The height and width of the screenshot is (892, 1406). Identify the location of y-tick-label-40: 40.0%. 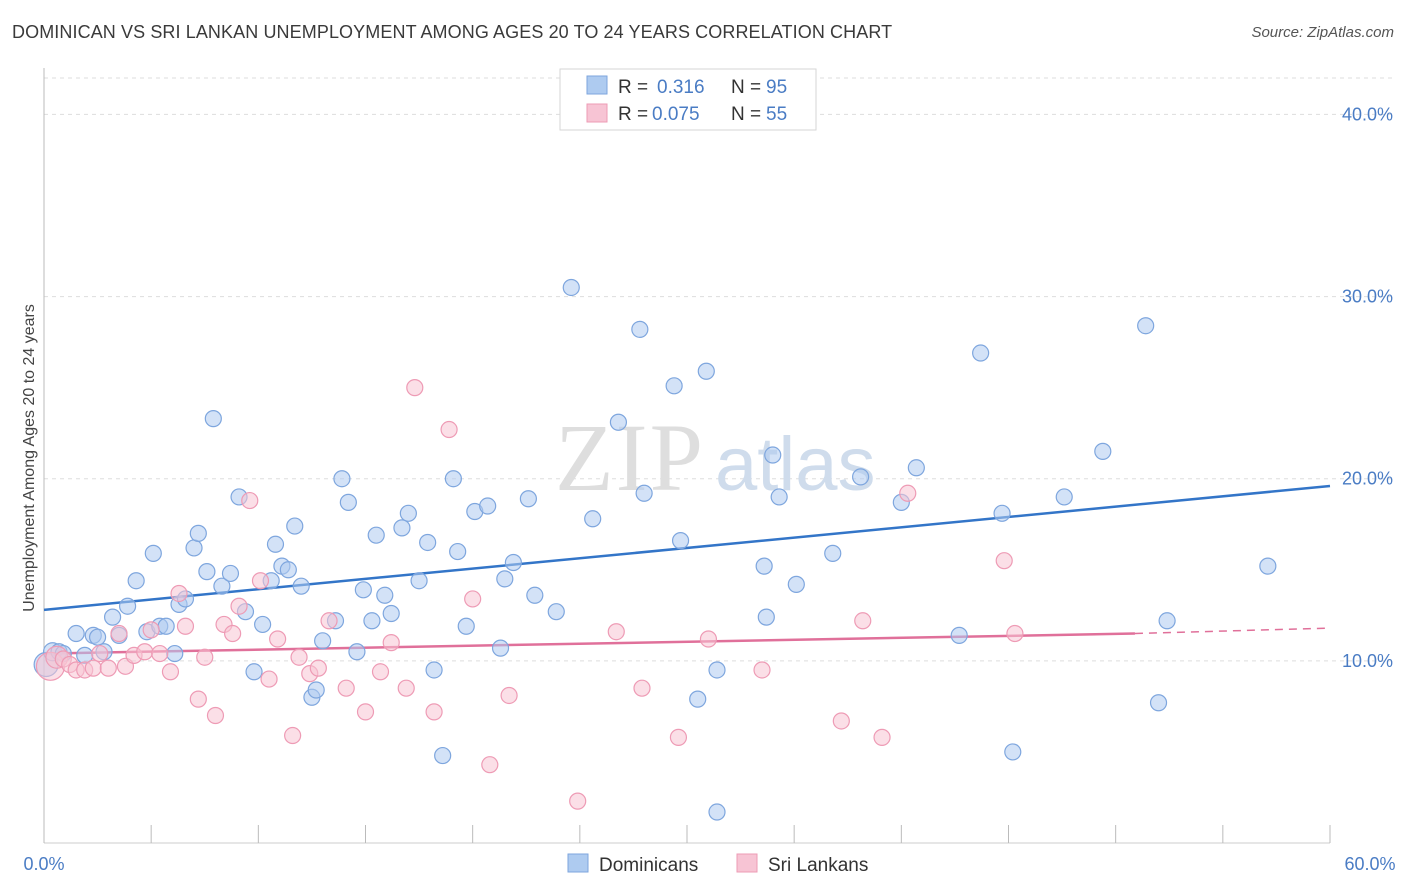
(1367, 114).